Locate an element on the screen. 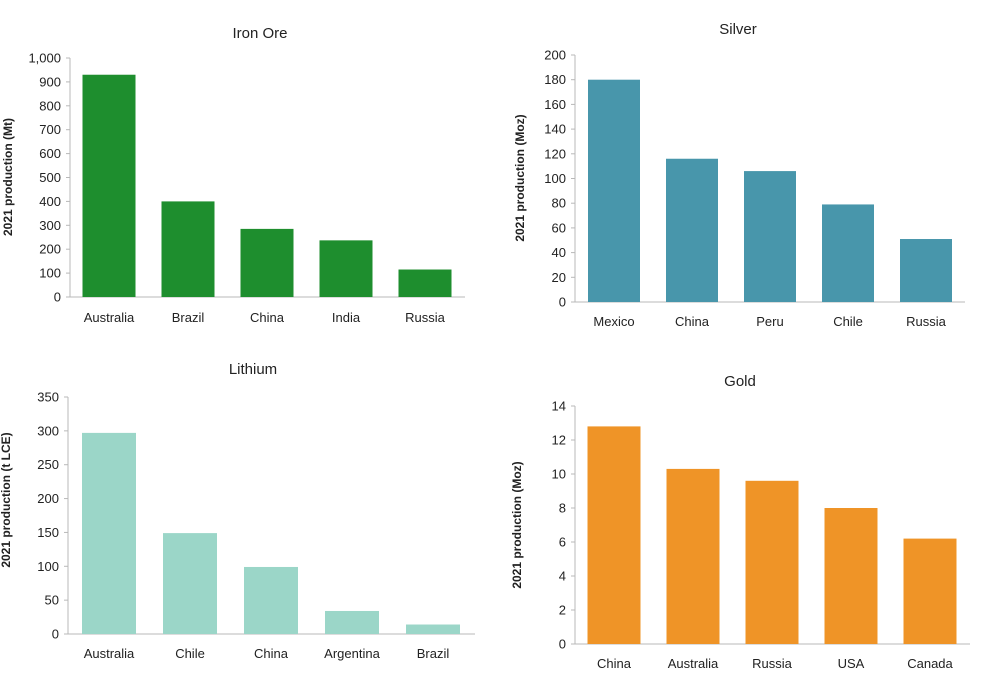 The image size is (1005, 685). y-tick-label: 600 is located at coordinates (50, 153).